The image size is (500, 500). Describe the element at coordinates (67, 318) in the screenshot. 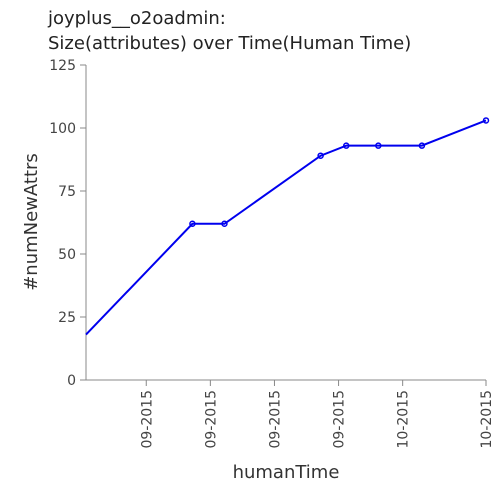

I see `y-tick-label: 25` at that location.